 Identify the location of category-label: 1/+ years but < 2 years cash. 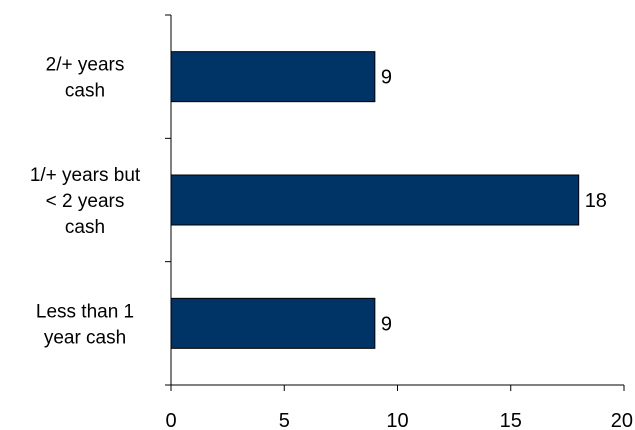
(85, 201).